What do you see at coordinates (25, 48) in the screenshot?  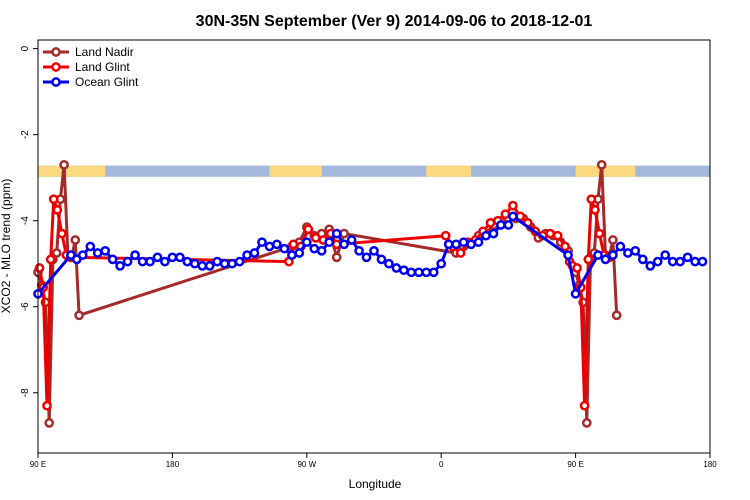 I see `y-tick-label: 0` at bounding box center [25, 48].